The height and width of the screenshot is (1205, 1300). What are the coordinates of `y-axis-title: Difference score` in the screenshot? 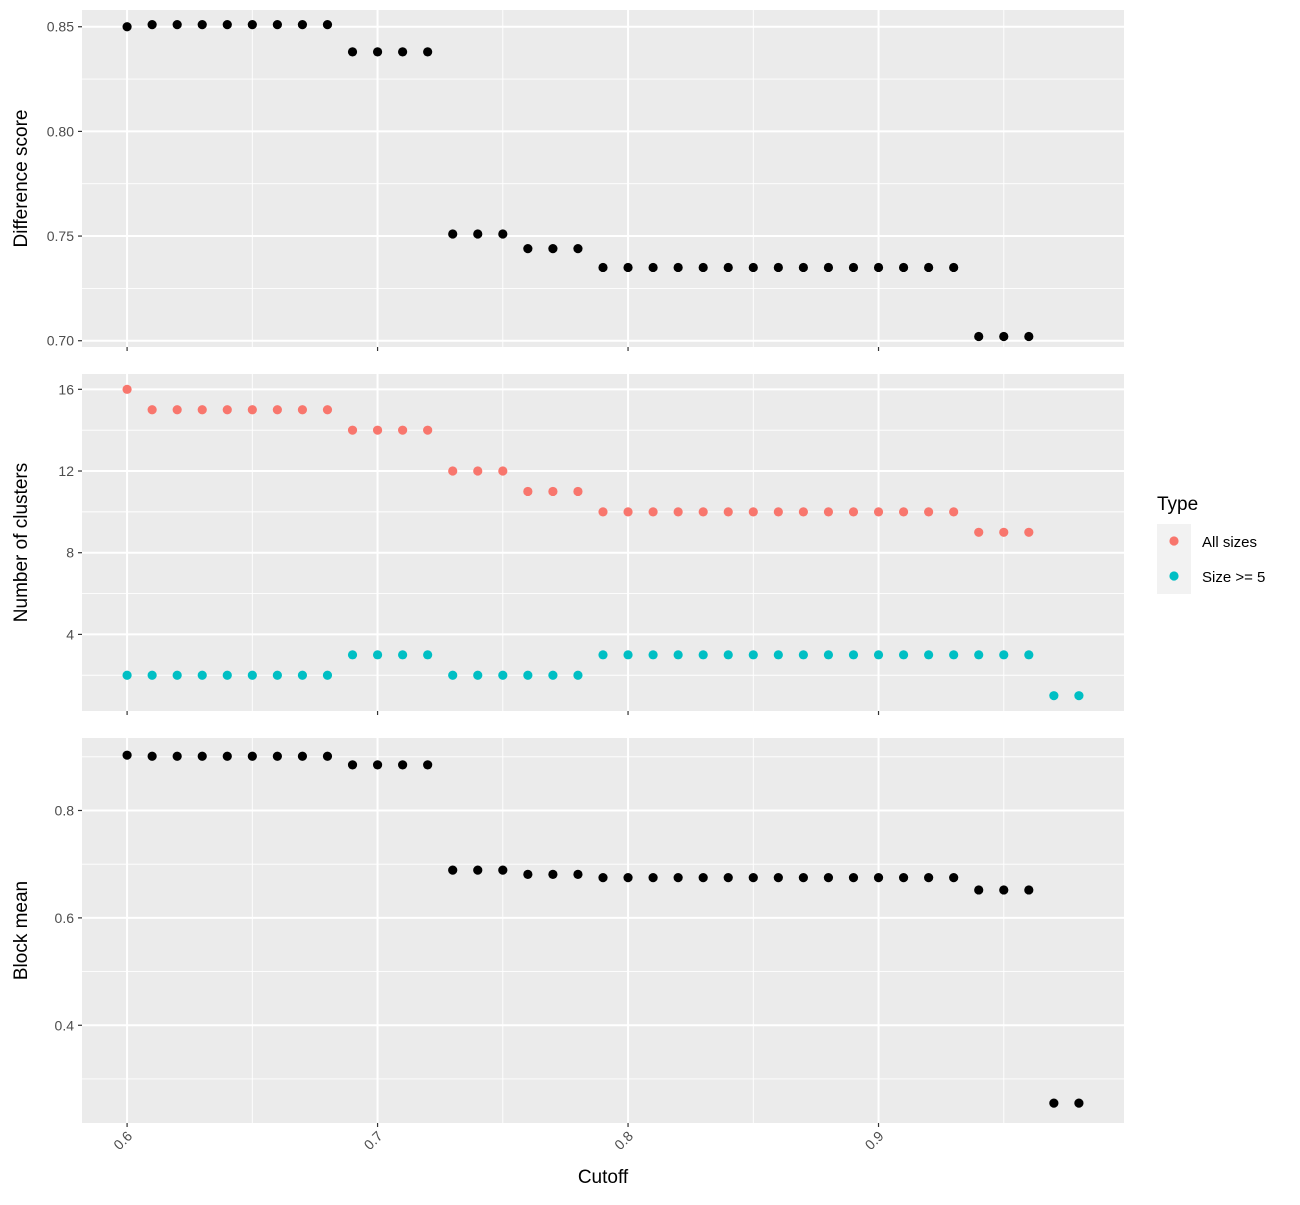 It's located at (21, 179).